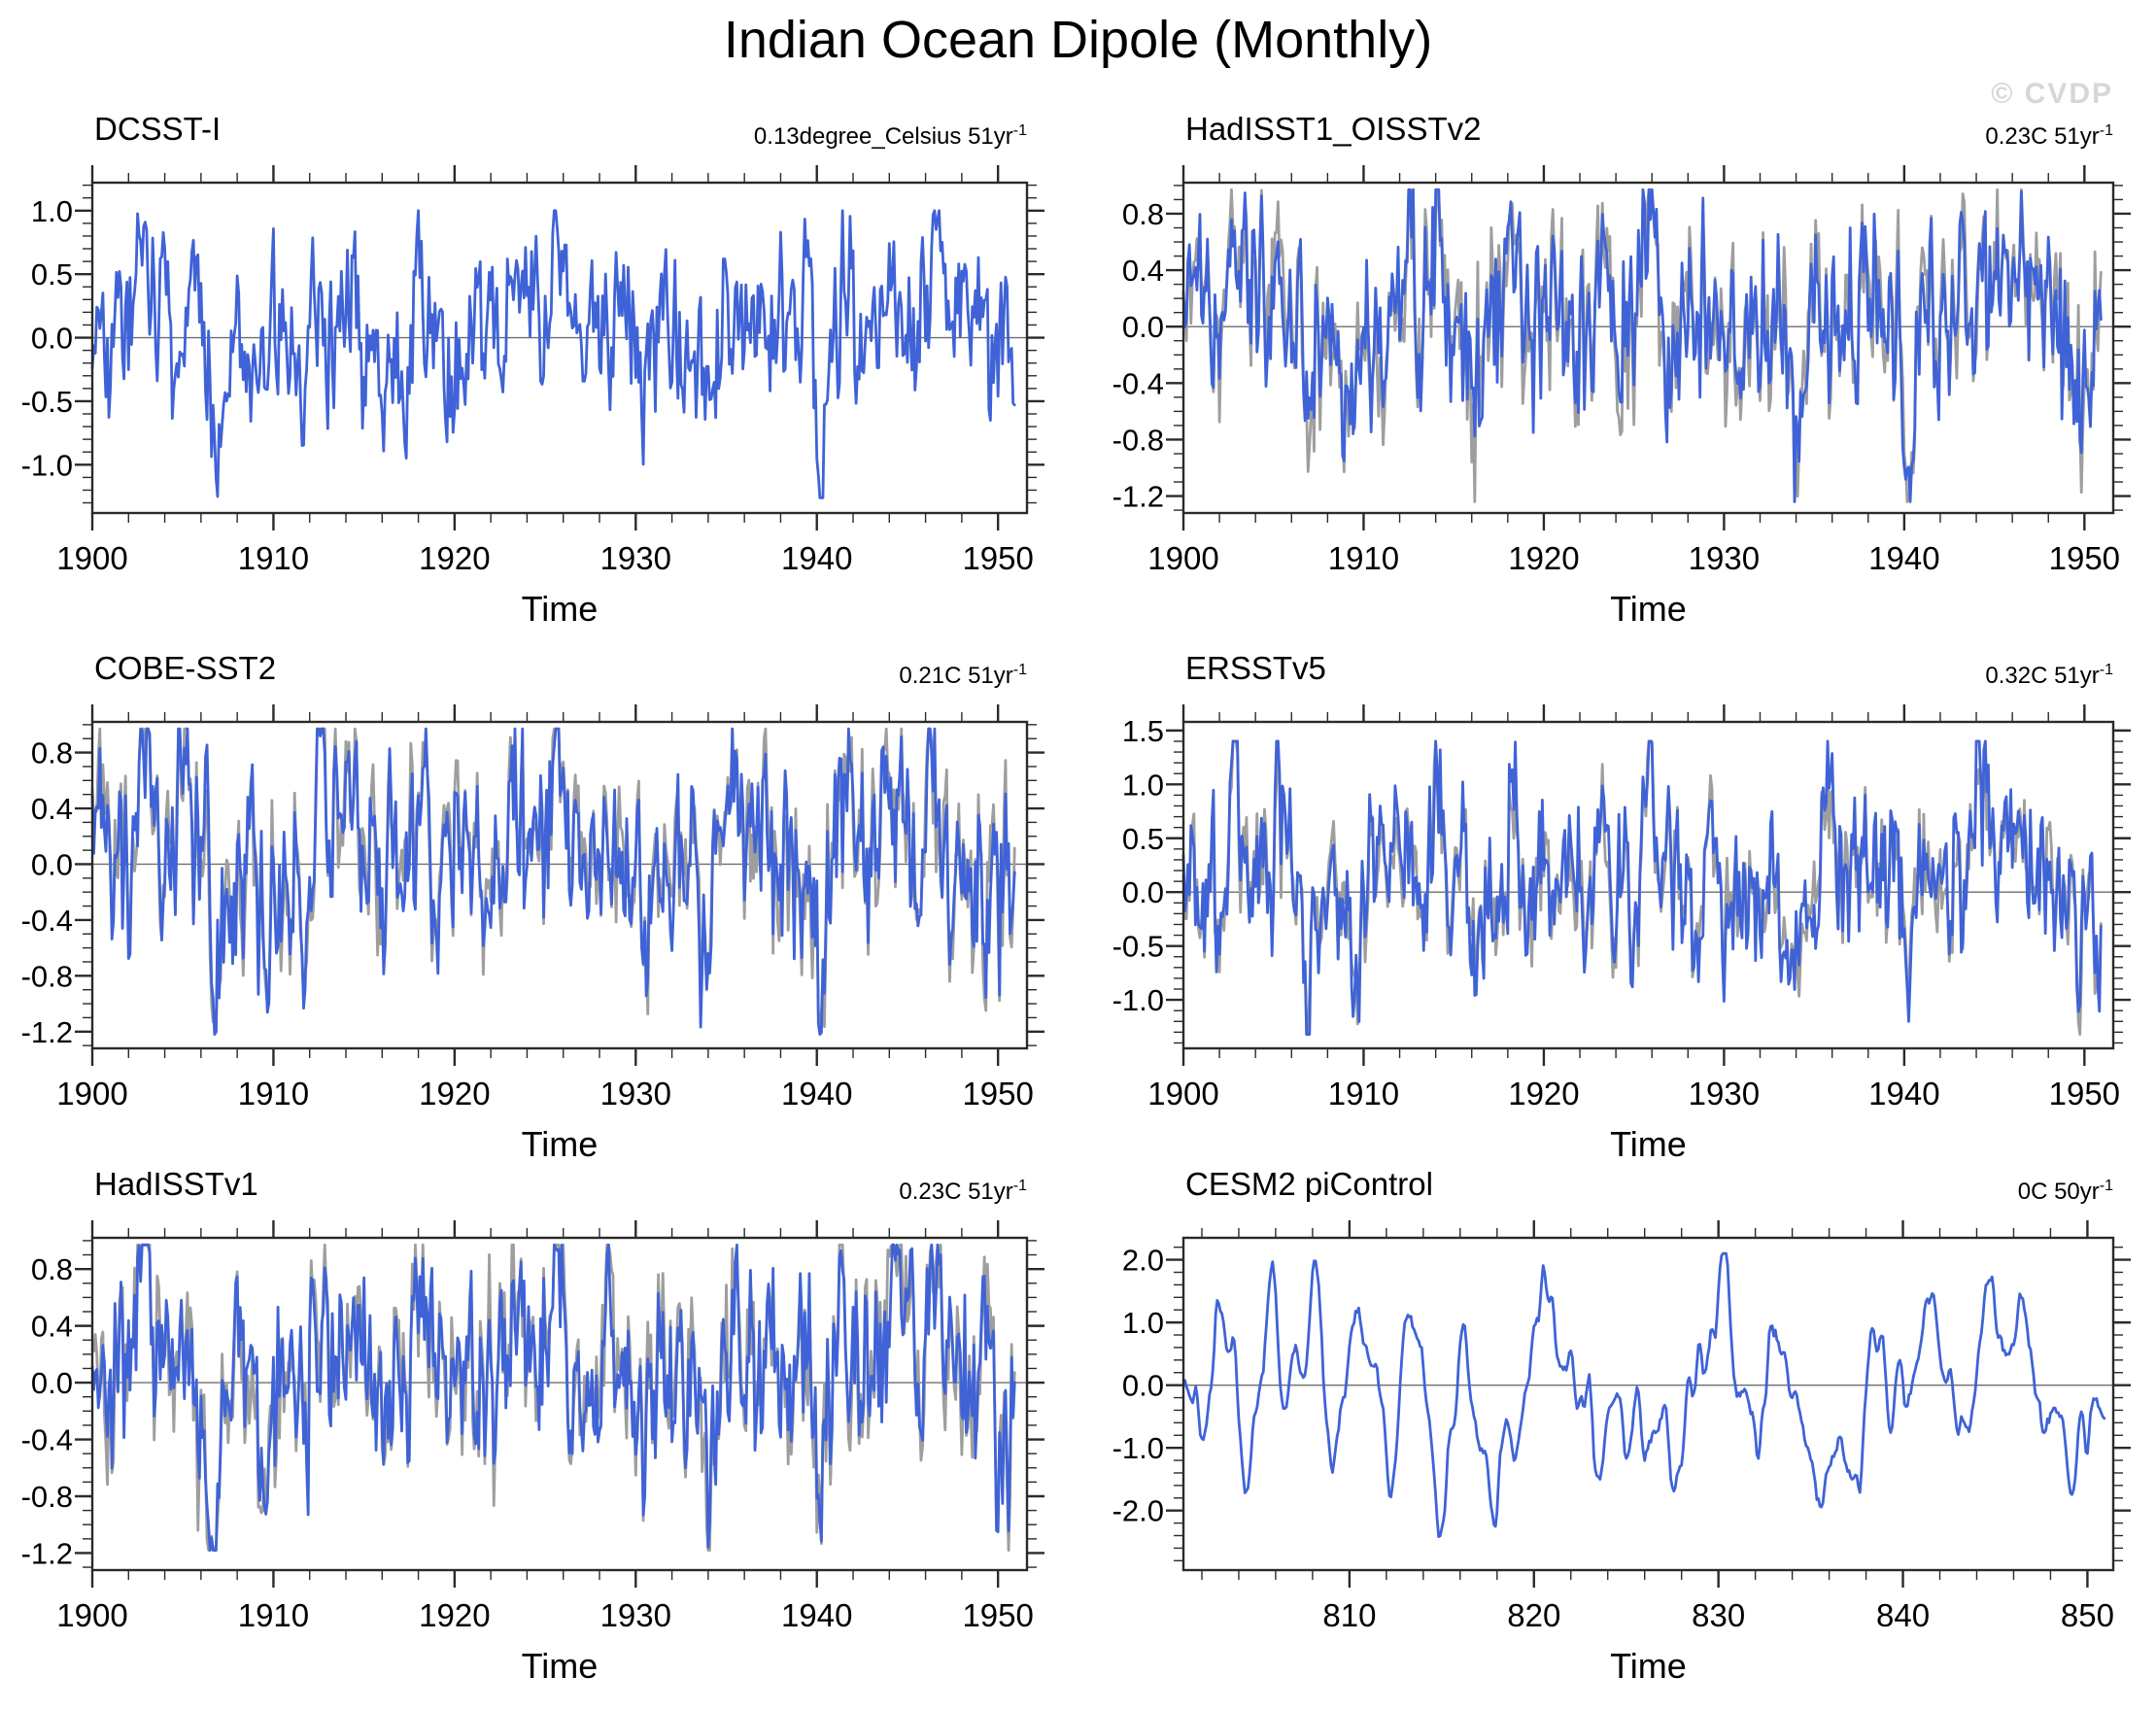 The width and height of the screenshot is (2156, 1710). I want to click on x-tick-label: 840, so click(1903, 1615).